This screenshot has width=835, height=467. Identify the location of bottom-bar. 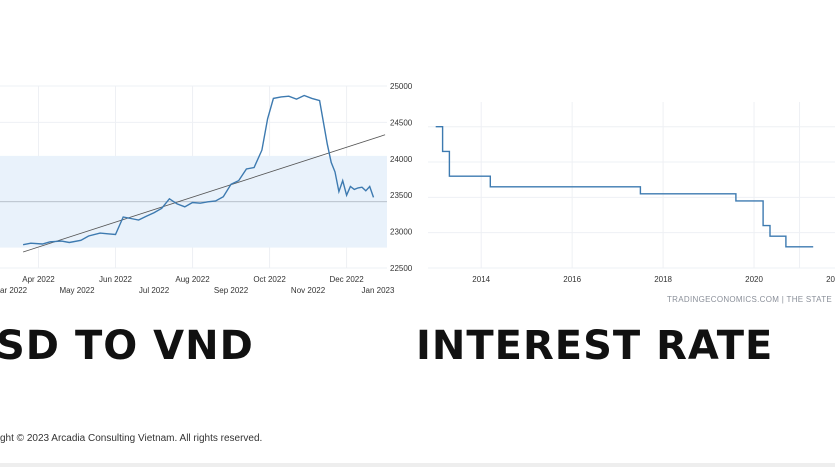
(417, 465).